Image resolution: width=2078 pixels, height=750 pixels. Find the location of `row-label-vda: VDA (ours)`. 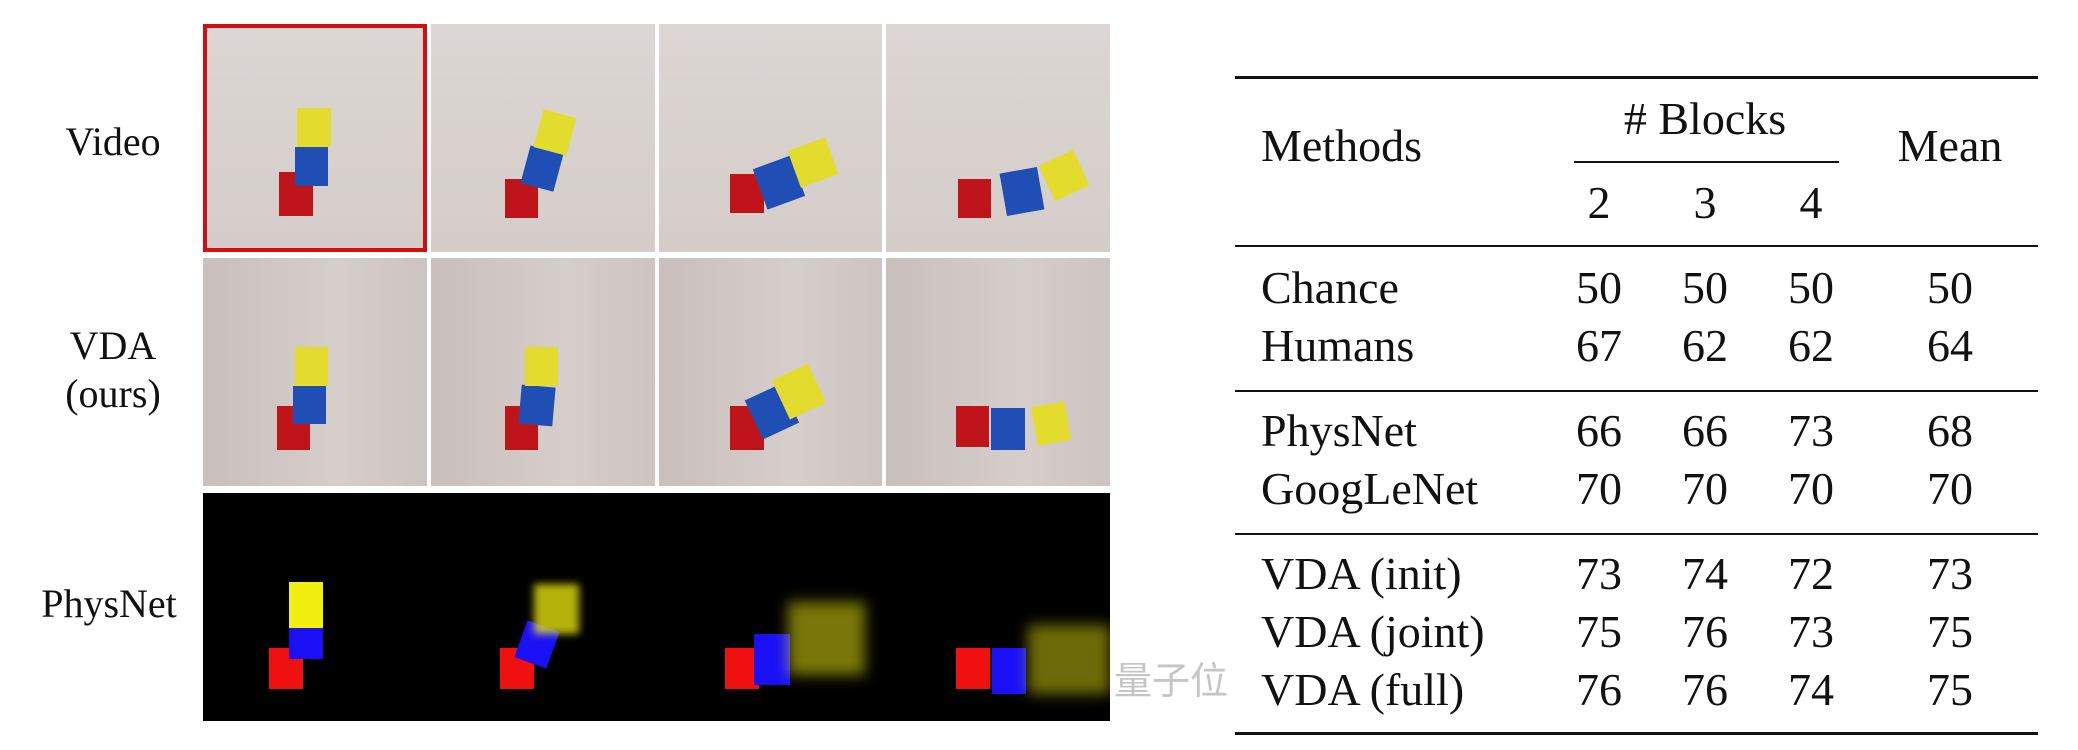

row-label-vda: VDA (ours) is located at coordinates (113, 370).